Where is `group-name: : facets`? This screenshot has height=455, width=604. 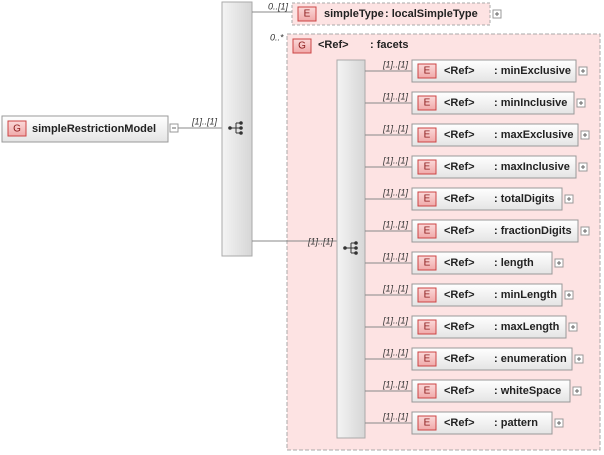
group-name: : facets is located at coordinates (389, 45).